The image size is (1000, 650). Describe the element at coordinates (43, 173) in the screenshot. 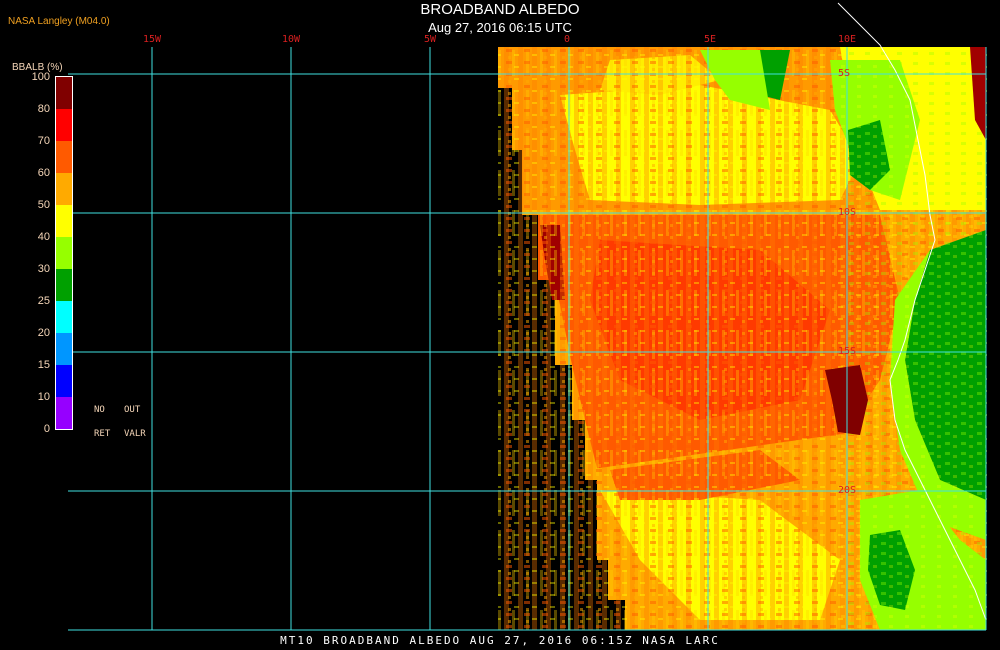

I see `colorbar-label: 60` at that location.